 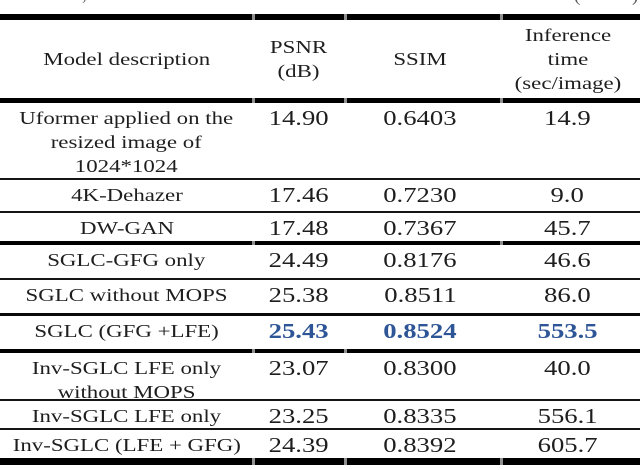 I want to click on inference-time-cell: 556.1, so click(x=567, y=414).